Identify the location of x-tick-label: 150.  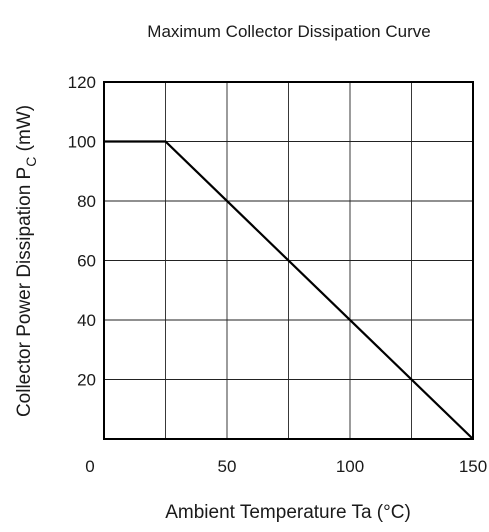
(473, 466).